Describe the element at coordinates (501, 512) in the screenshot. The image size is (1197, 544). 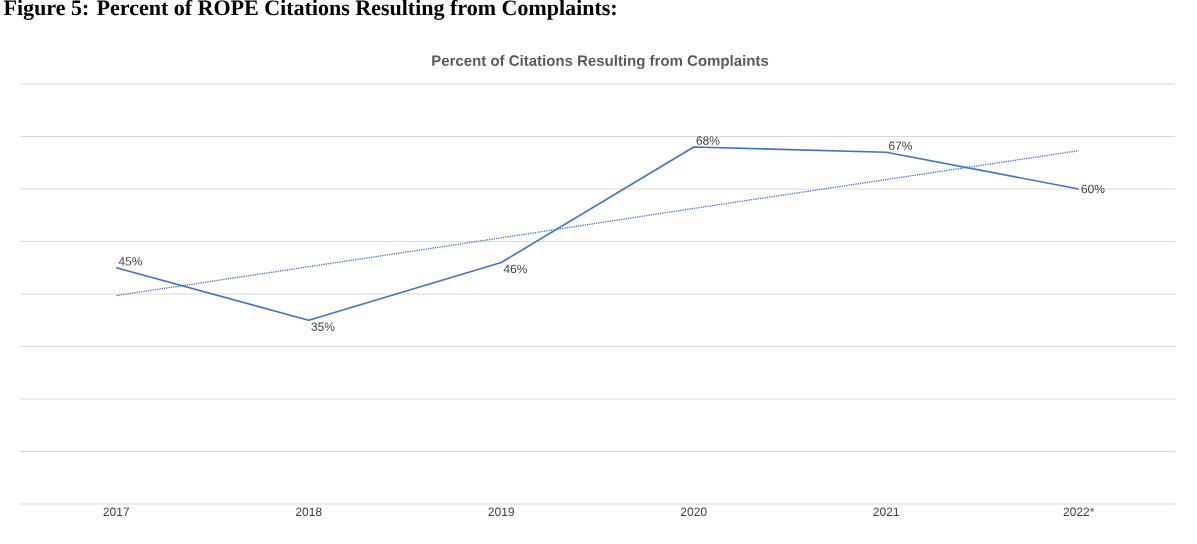
I see `x-tick-label: 2019` at that location.